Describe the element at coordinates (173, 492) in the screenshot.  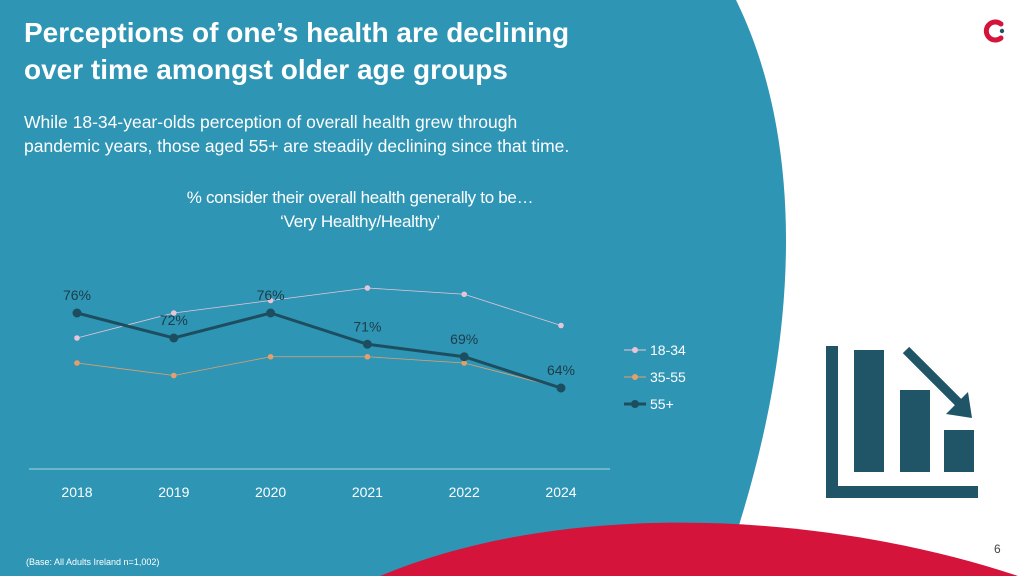
I see `x-tick-label: 2019` at that location.